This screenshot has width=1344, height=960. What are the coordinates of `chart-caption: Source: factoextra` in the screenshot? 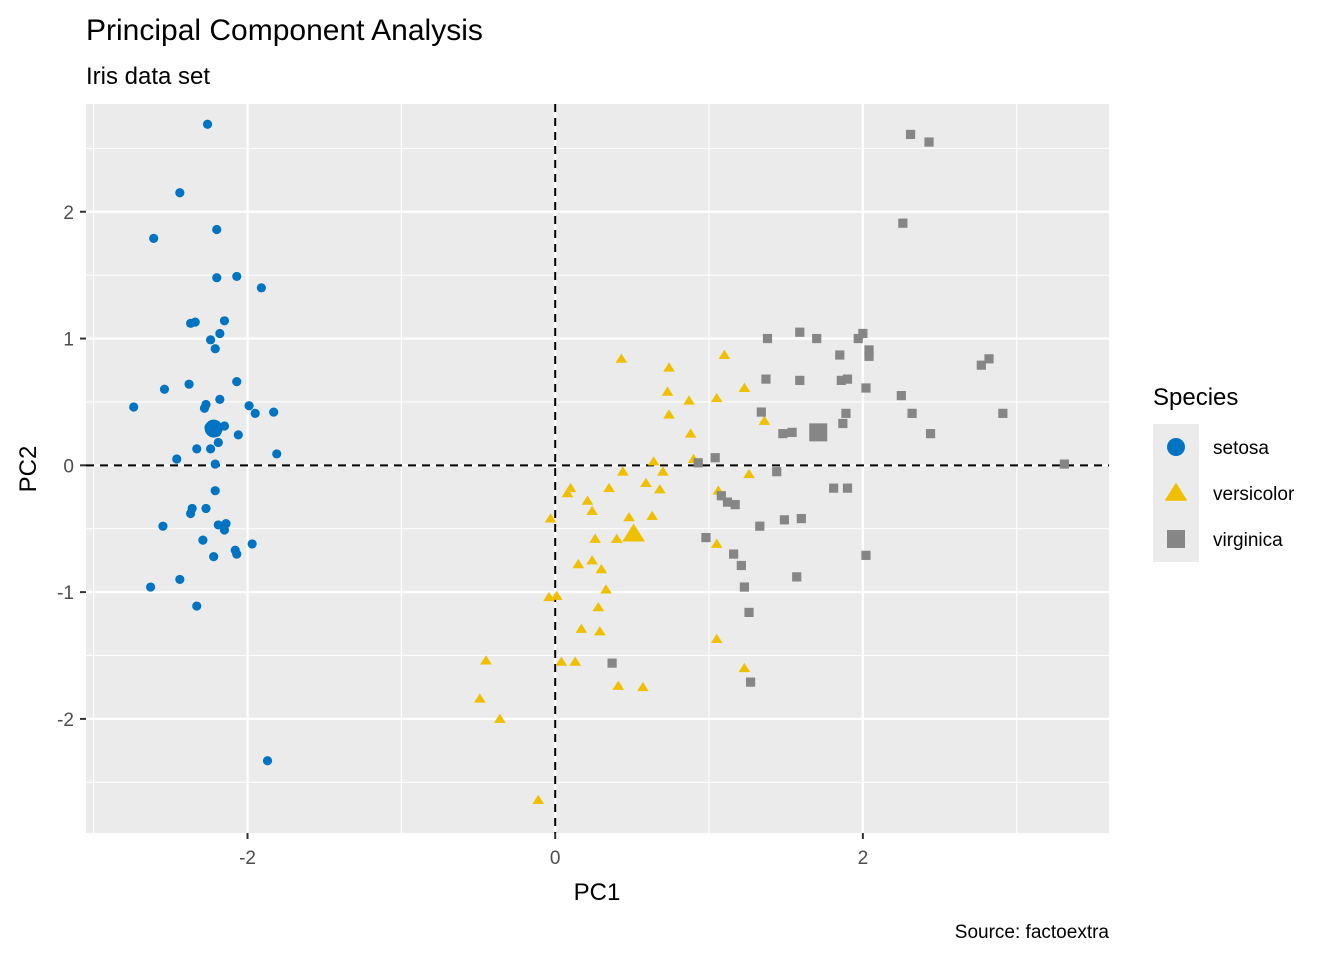 It's located at (1032, 932).